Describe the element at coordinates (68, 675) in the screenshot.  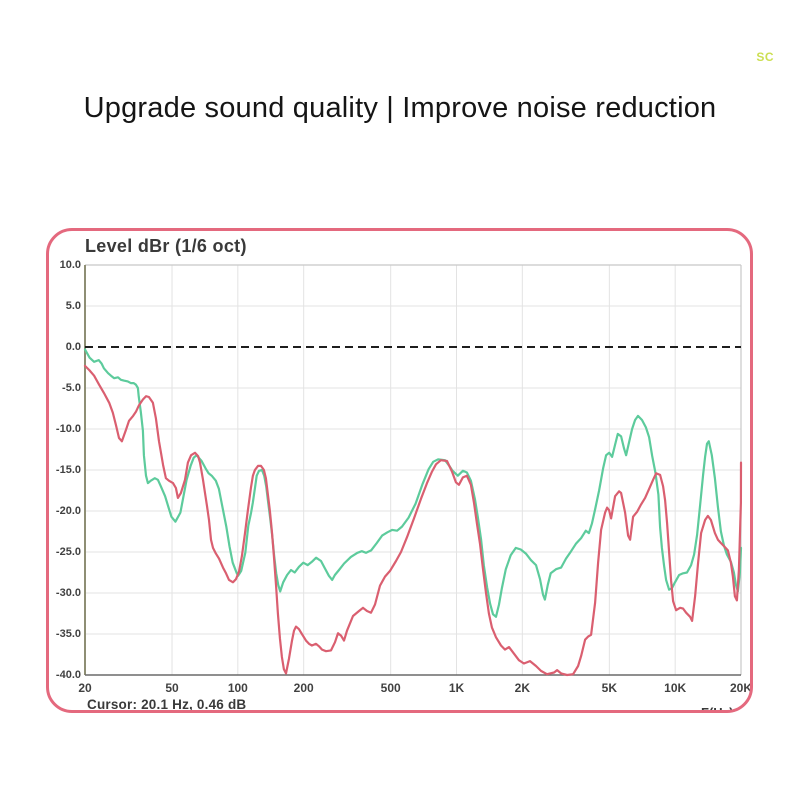
I see `y-tick-label: -40.0` at that location.